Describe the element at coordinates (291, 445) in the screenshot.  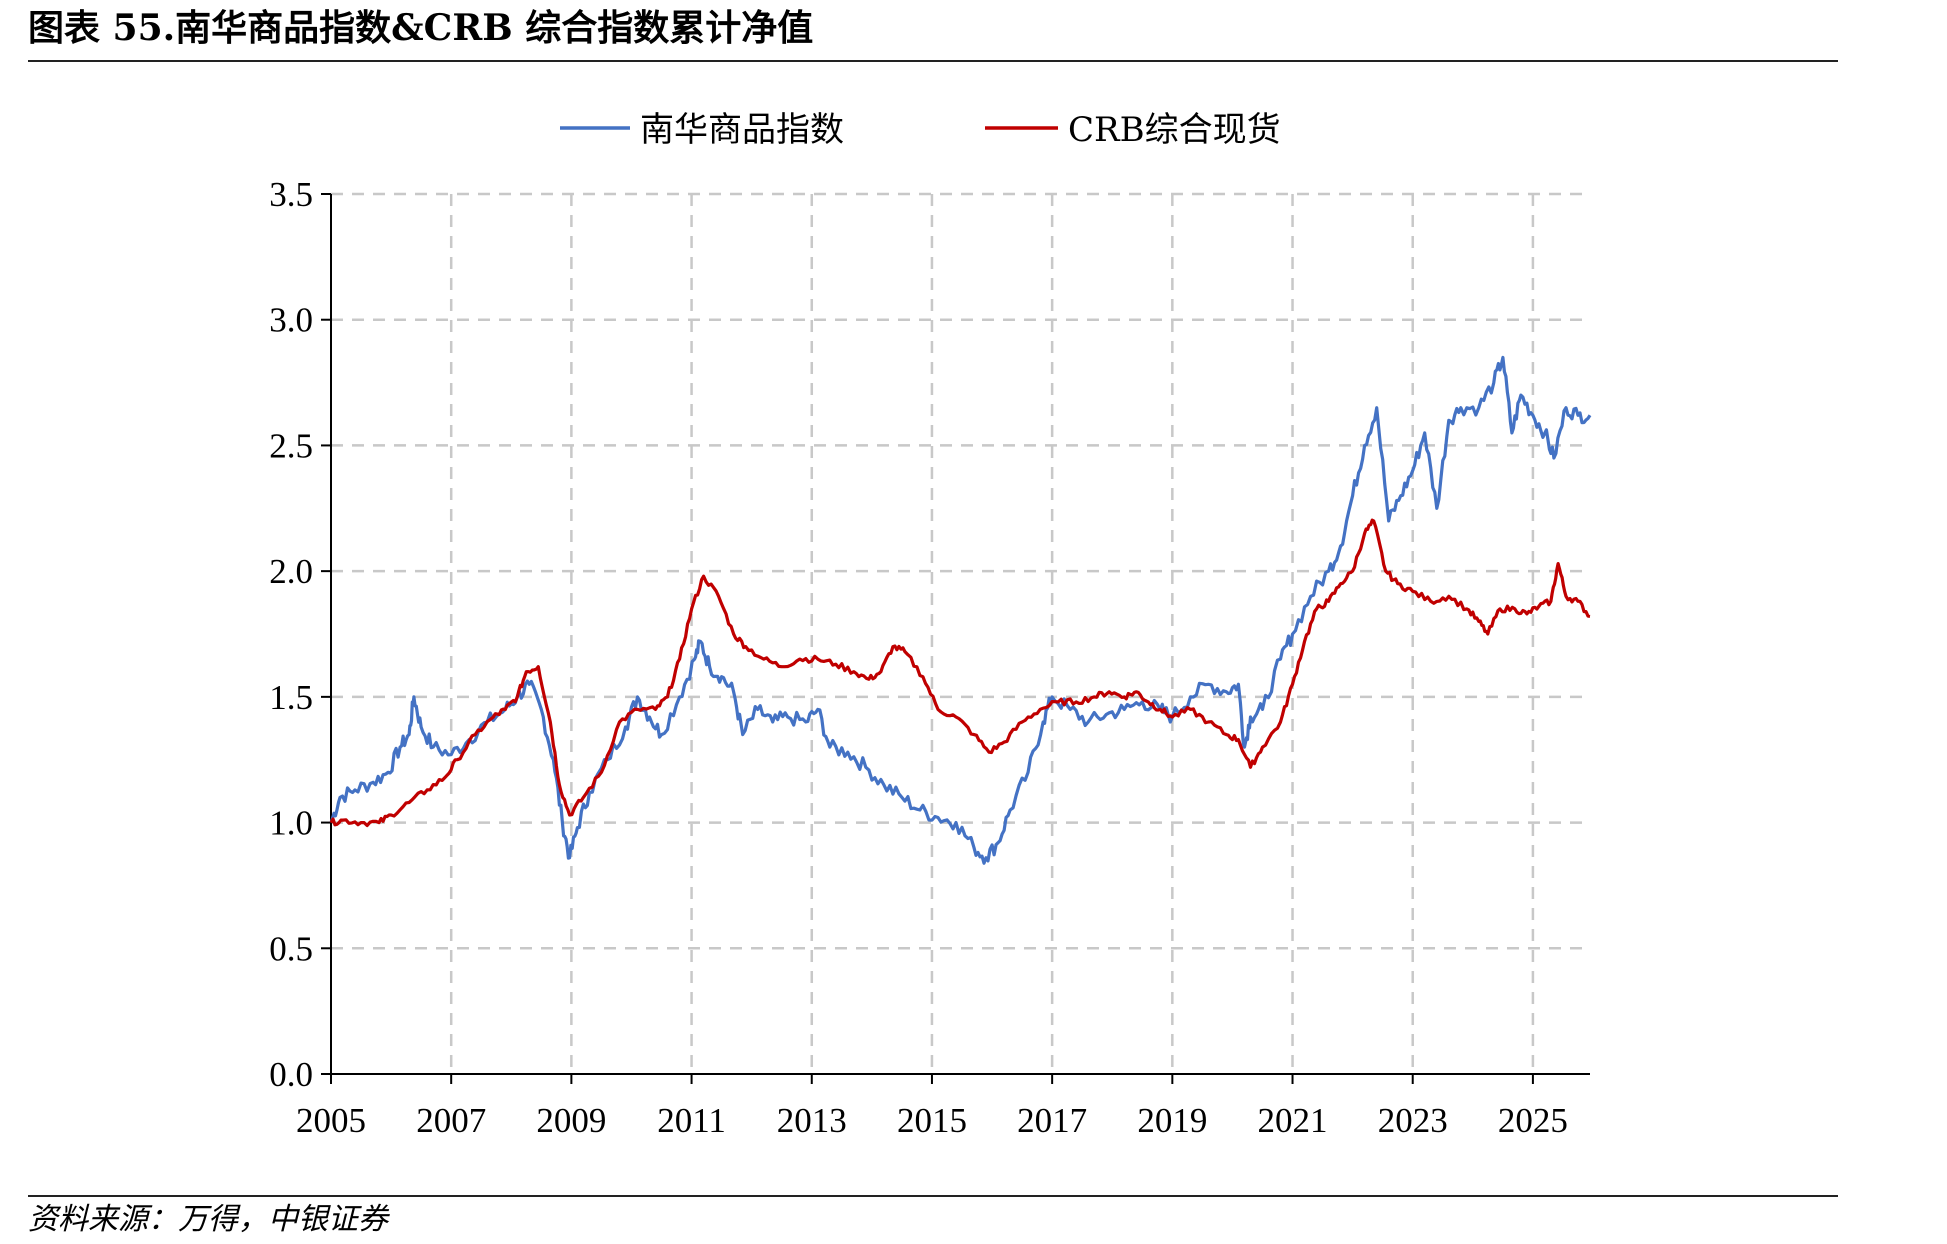
I see `y-tick-label: 2.5` at that location.